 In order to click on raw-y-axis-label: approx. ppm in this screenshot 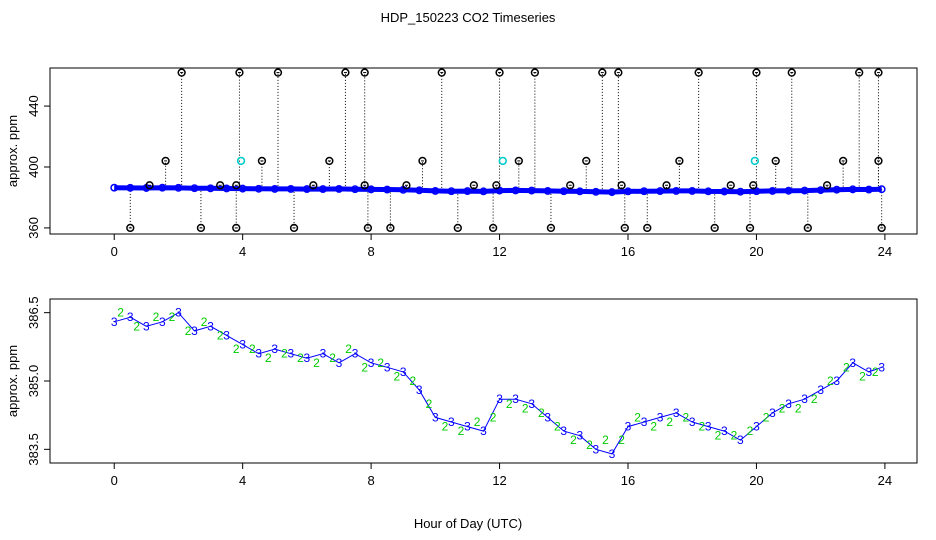, I will do `click(12, 151)`.